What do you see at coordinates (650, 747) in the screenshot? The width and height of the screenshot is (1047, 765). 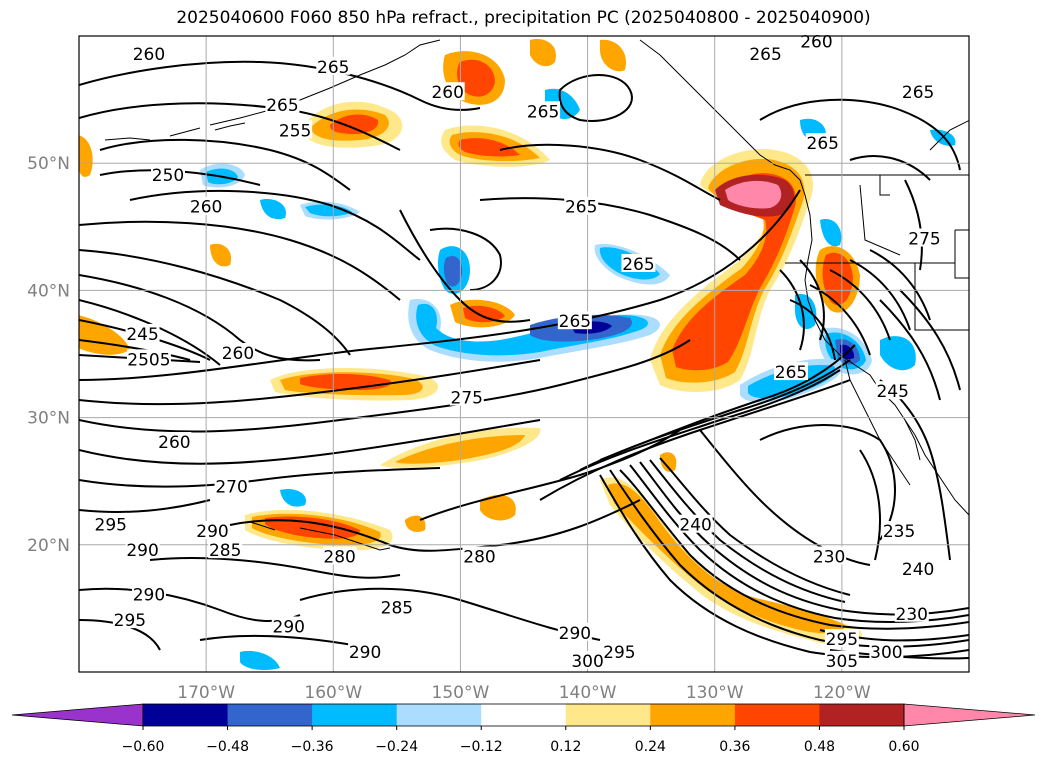 I see `colorbar-tick-label: 0.24` at bounding box center [650, 747].